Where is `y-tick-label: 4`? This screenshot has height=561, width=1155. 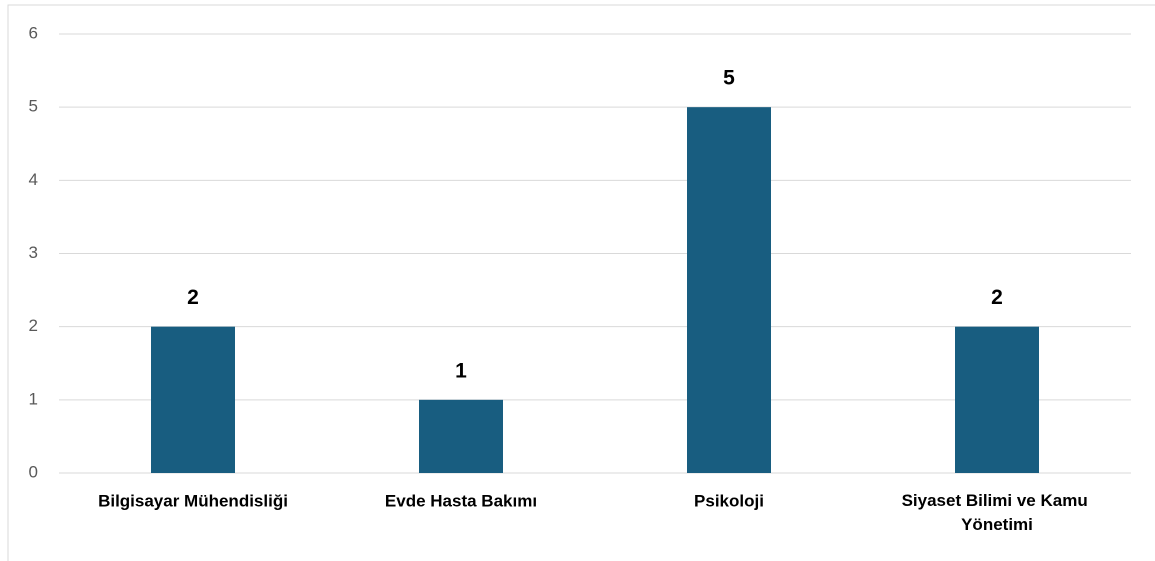
y-tick-label: 4 is located at coordinates (33, 179).